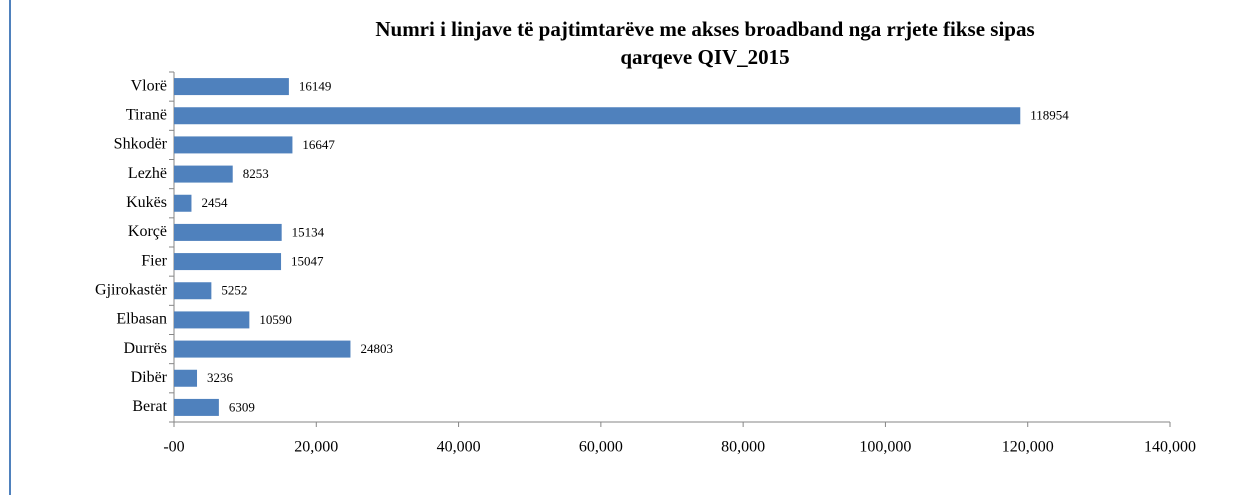 The width and height of the screenshot is (1233, 495). Describe the element at coordinates (242, 406) in the screenshot. I see `value-label: 6309` at that location.